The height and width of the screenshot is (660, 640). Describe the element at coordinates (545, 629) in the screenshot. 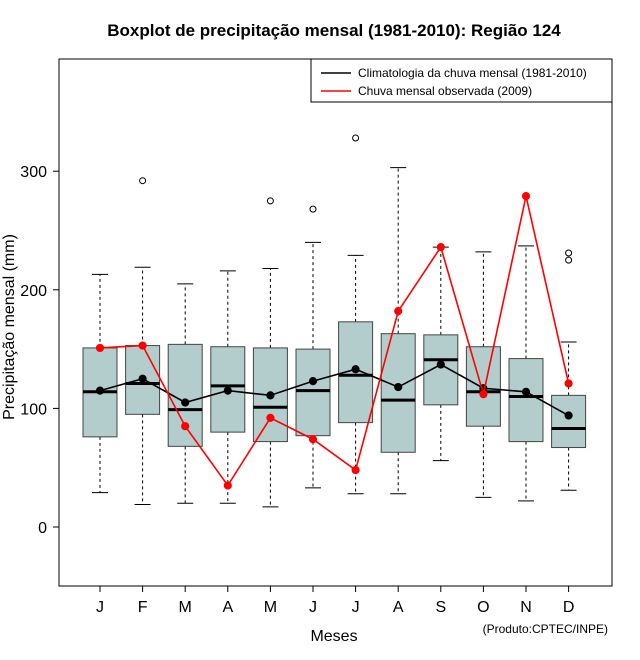

I see `product-credit: (Produto:CPTEC/INPE)` at that location.